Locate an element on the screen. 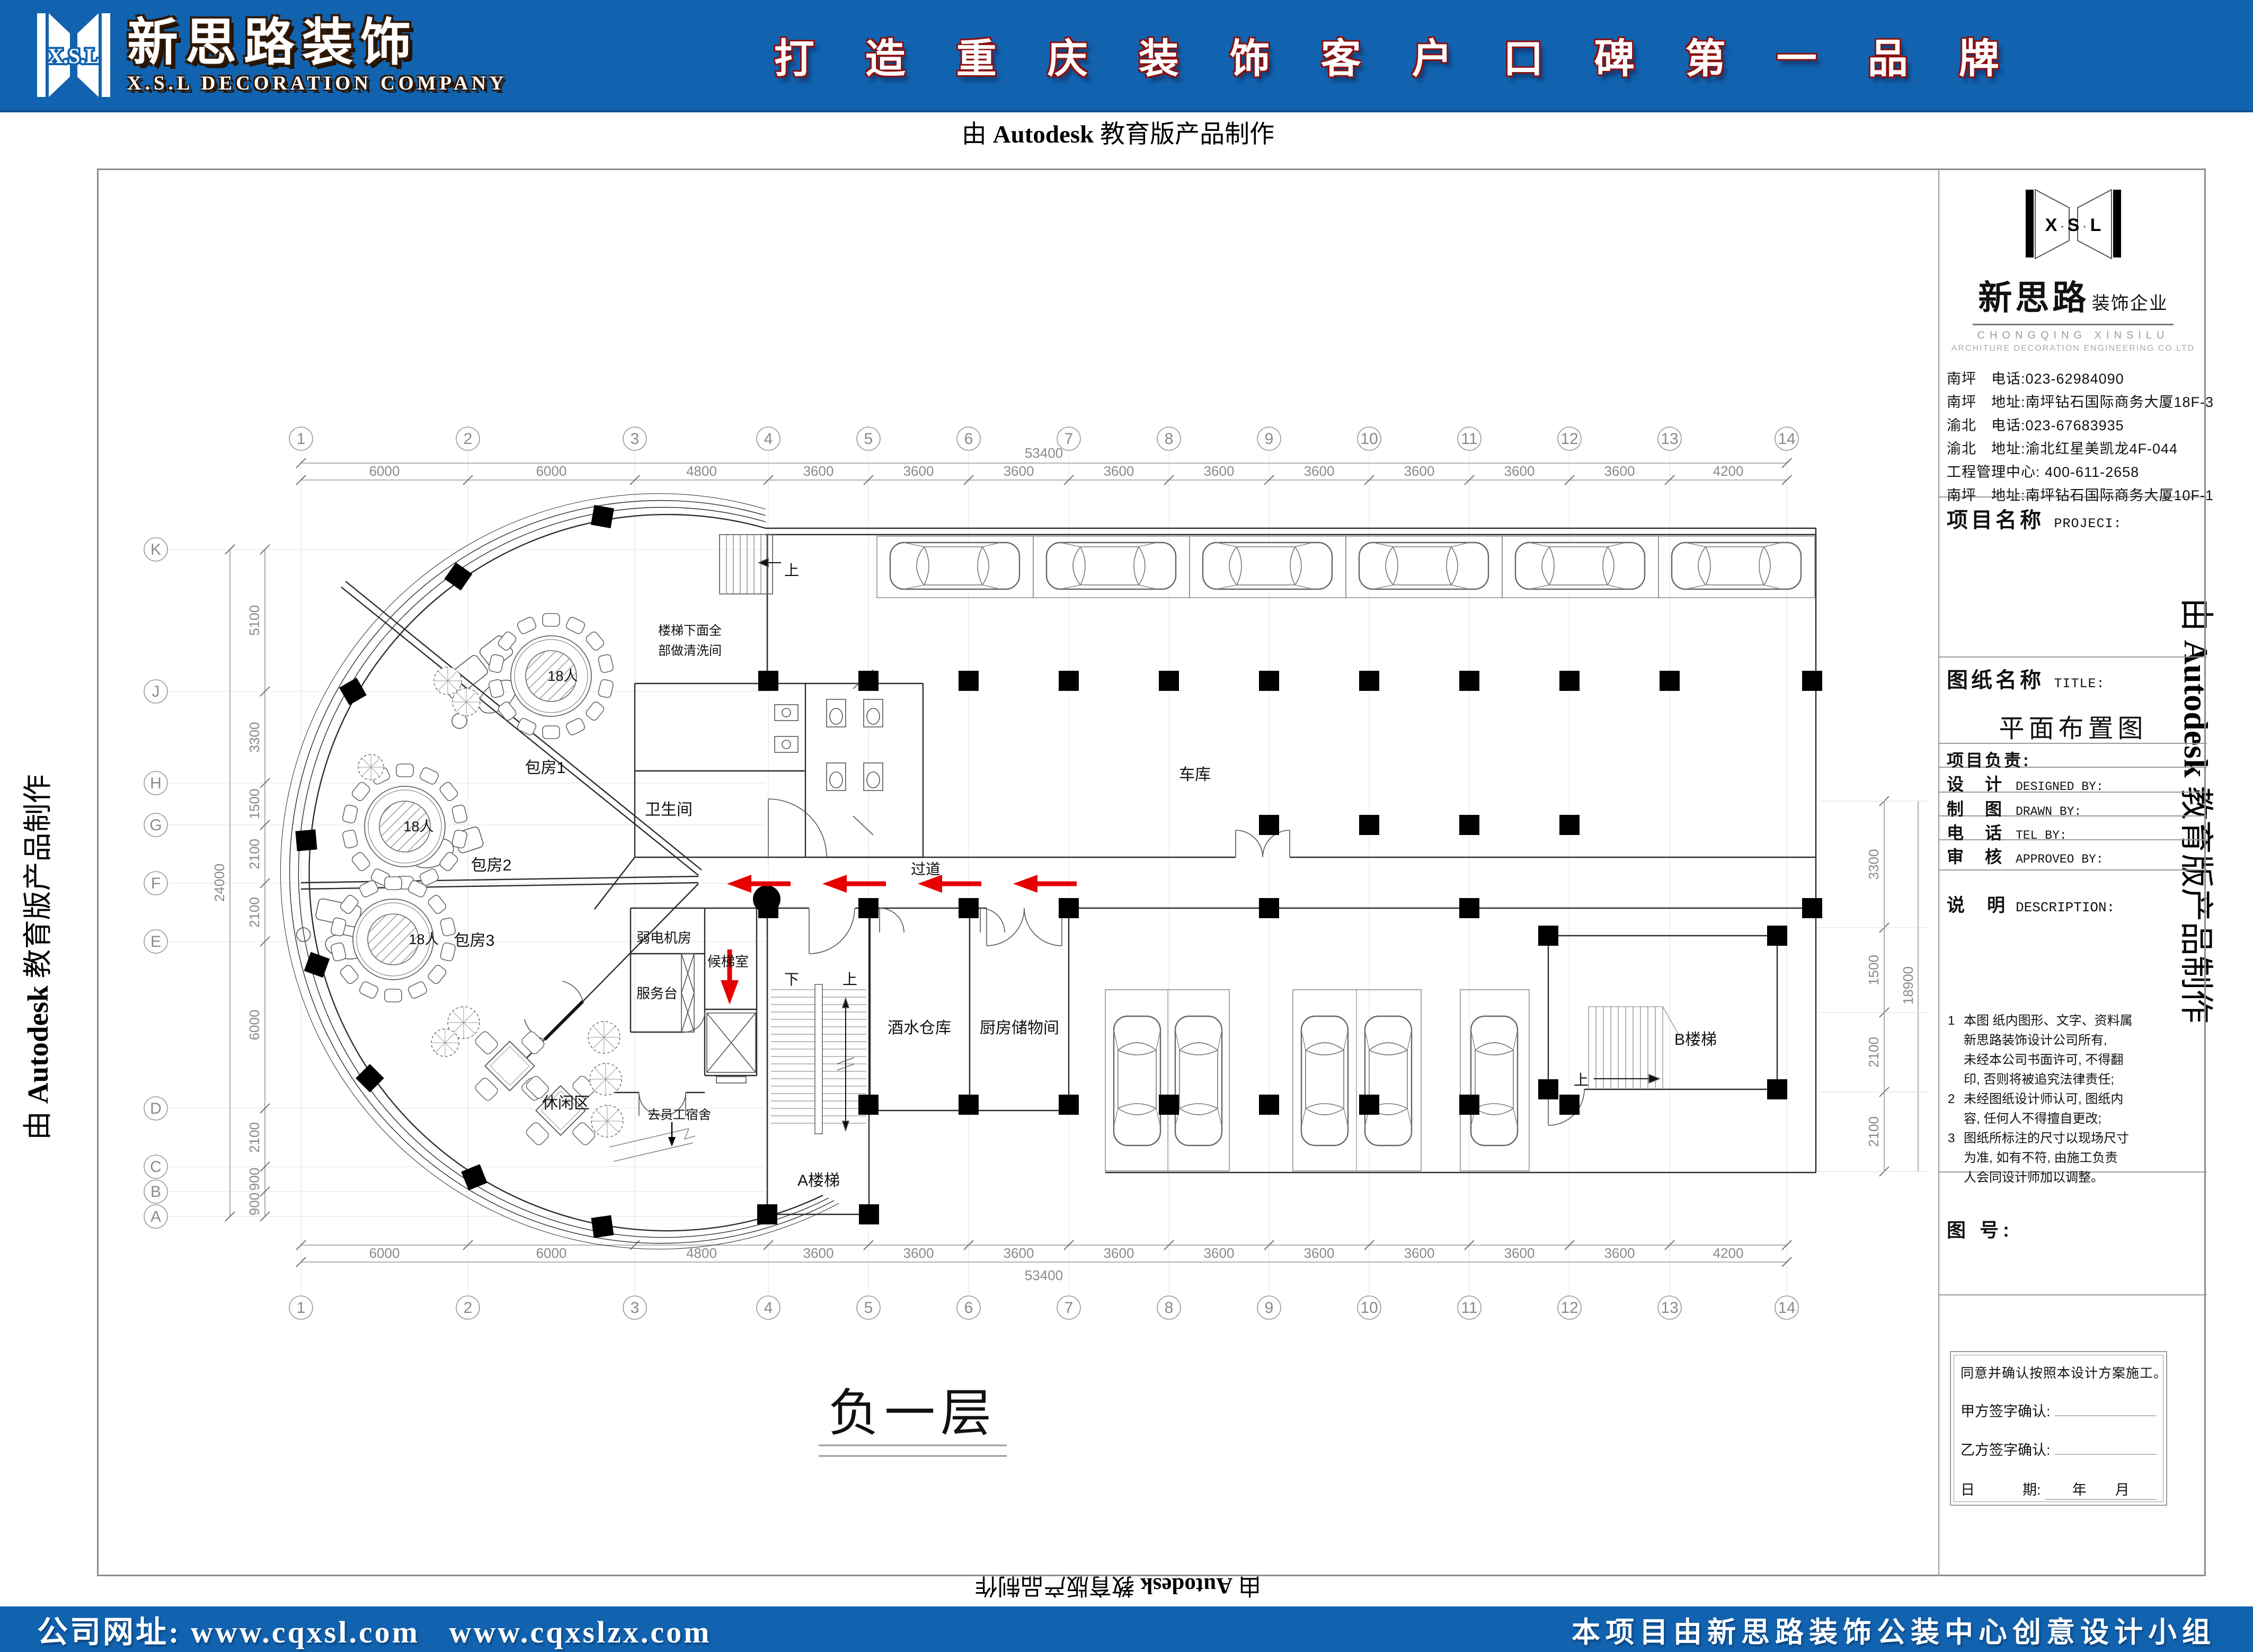 The height and width of the screenshot is (1652, 2253). date-label: 日 is located at coordinates (1968, 1490).